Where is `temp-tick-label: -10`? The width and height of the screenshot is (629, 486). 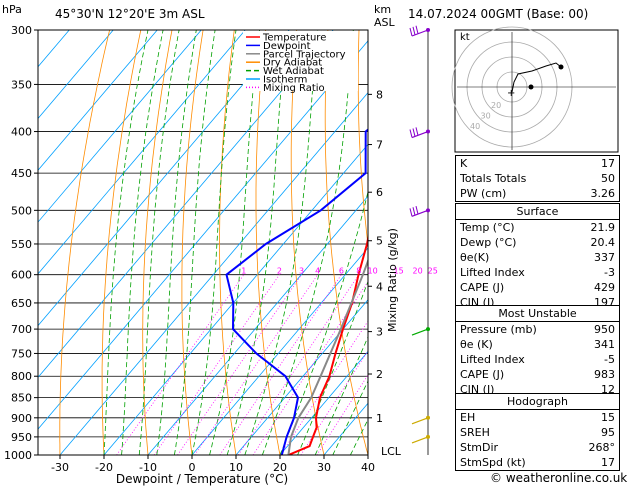
temp-tick-label: -10 is located at coordinates (148, 467).